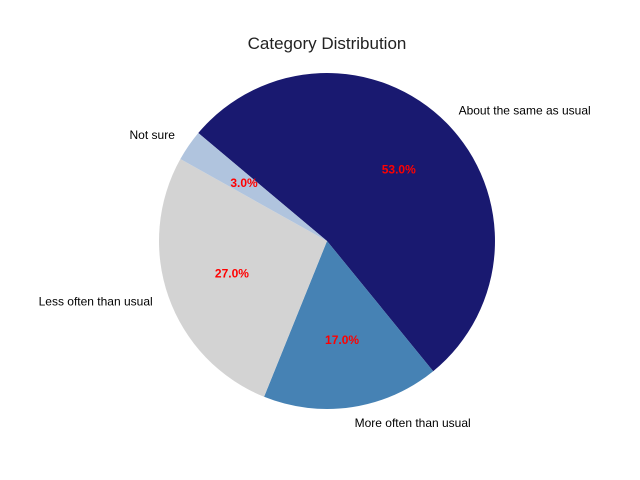 The image size is (640, 480). I want to click on pie-label-less-often-than-usual: Less often than usual, so click(96, 302).